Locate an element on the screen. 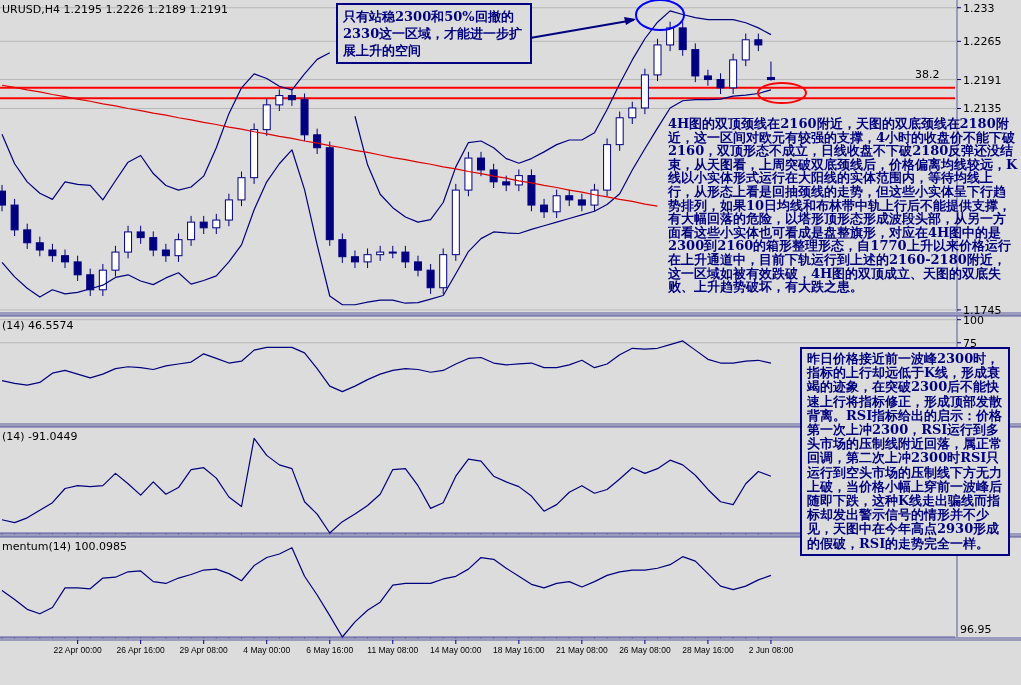 The height and width of the screenshot is (685, 1021). x-tick-label: 18 May 16:00 is located at coordinates (519, 650).